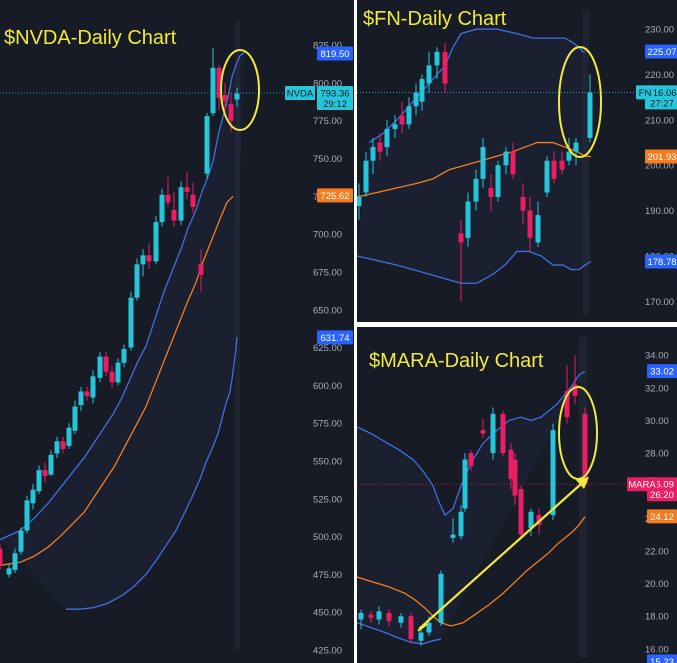  I want to click on nvda-y-tick-label: 500.00, so click(327, 537).